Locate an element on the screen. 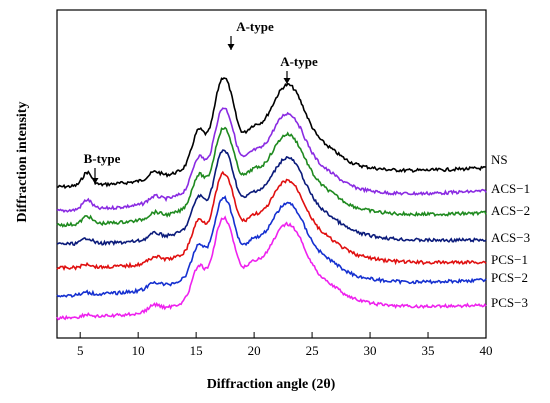  series-label: PCS−2 is located at coordinates (509, 277).